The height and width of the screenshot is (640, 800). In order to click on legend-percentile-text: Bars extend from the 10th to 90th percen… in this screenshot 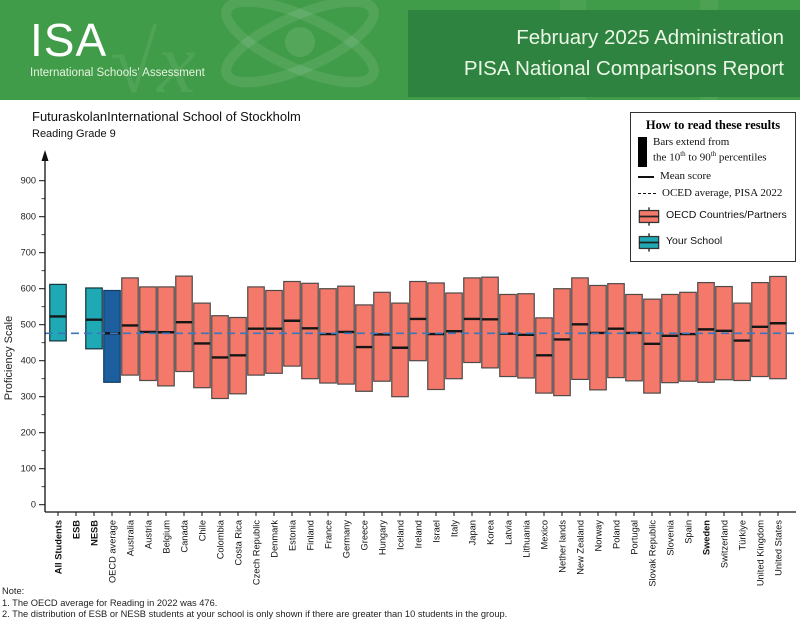, I will do `click(710, 150)`.